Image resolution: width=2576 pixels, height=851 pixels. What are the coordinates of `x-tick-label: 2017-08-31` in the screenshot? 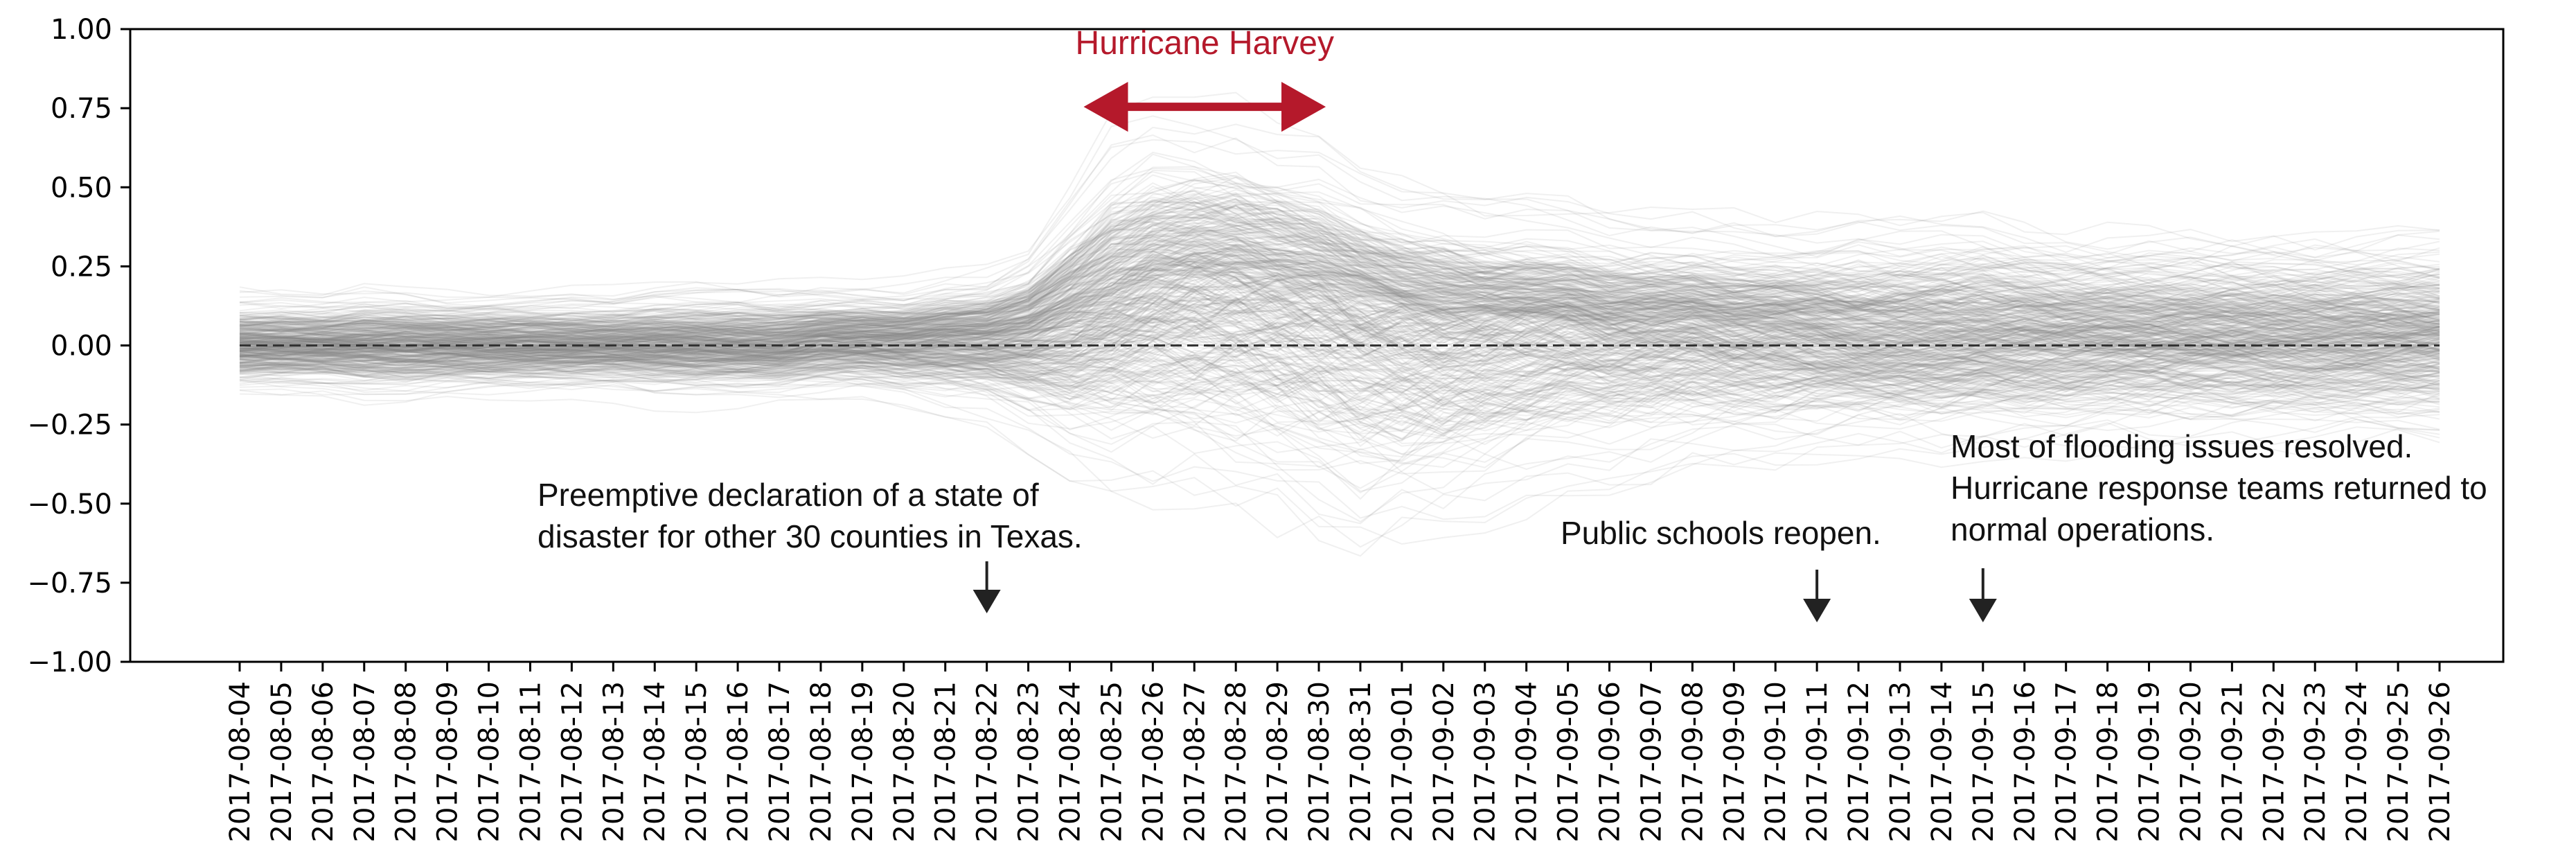 It's located at (1361, 761).